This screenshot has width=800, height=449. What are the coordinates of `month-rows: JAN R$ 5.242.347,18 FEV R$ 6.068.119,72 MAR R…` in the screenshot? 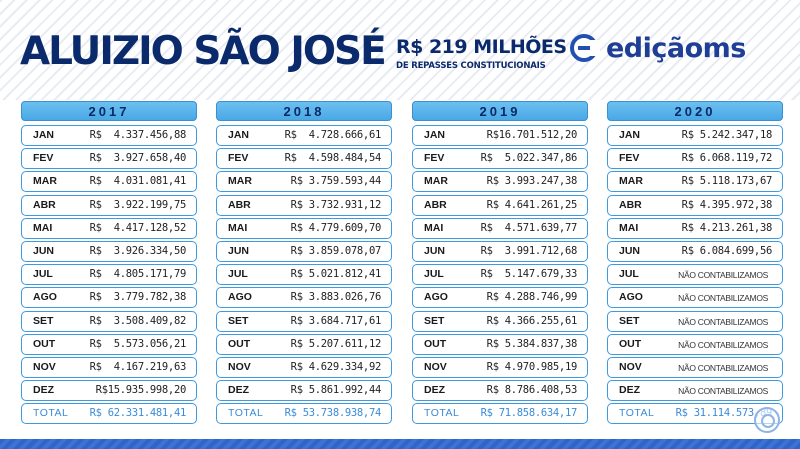 It's located at (695, 275).